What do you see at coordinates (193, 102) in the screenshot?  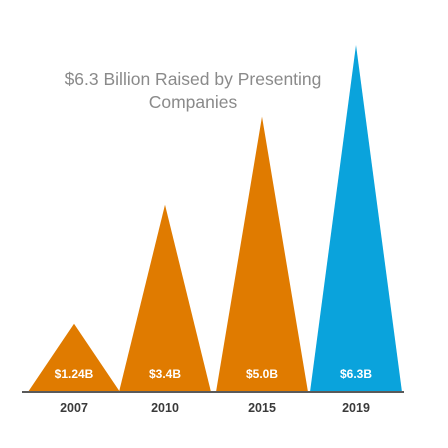 I see `chart-title-line-2: Companies` at bounding box center [193, 102].